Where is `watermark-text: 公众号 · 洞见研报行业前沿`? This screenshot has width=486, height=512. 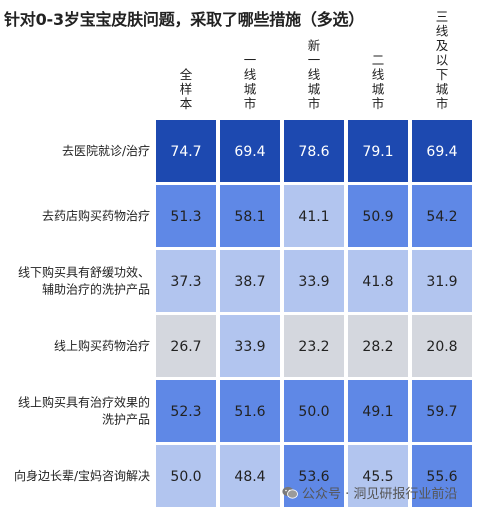
watermark-text: 公众号 · 洞见研报行业前沿 is located at coordinates (380, 494).